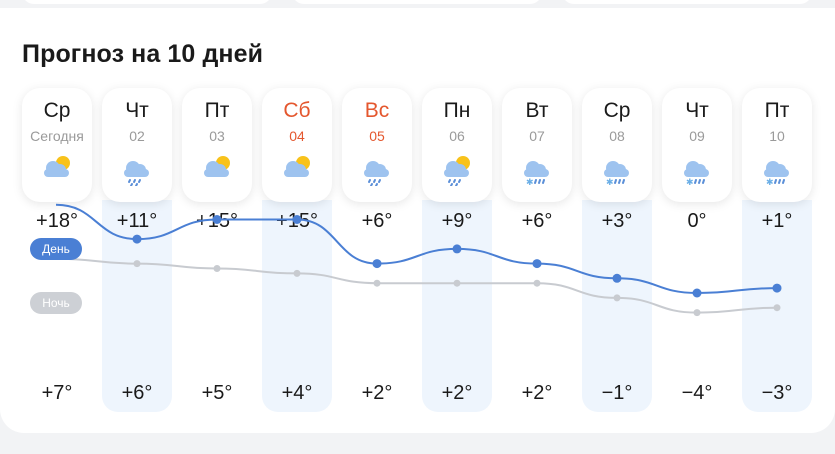  What do you see at coordinates (697, 221) in the screenshot?
I see `day-temperature: 0°` at bounding box center [697, 221].